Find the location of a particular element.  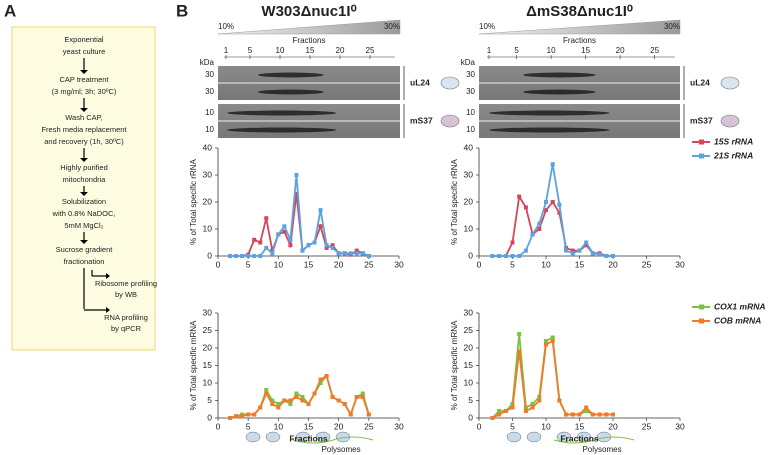

x-axis-label: Fractions is located at coordinates (308, 438).